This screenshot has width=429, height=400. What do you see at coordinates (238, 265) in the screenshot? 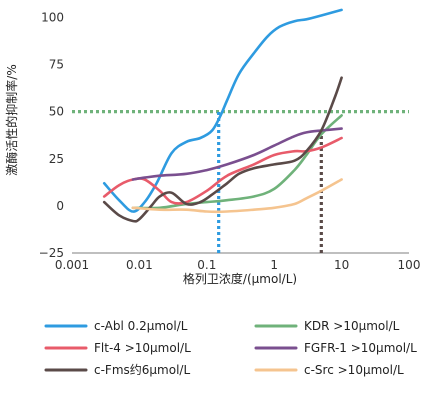
I see `x-tick-labels: 0.001 0.01 0.1 1 10 100` at bounding box center [238, 265].